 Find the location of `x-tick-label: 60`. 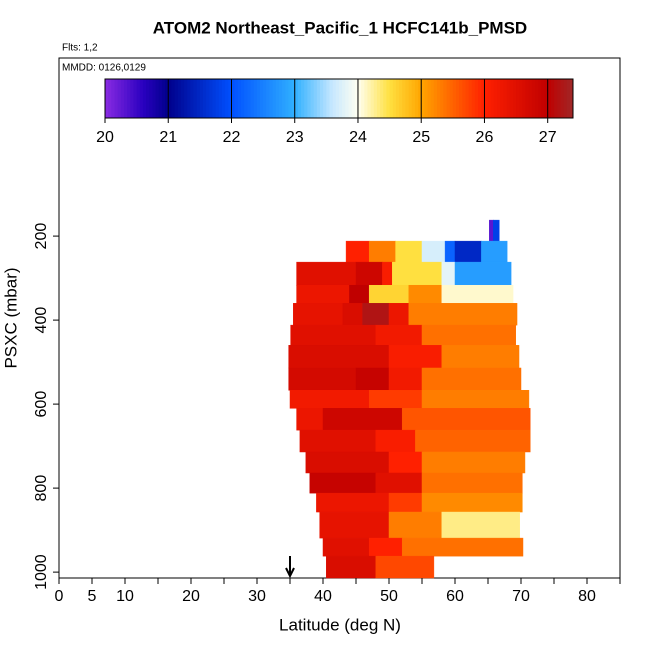

x-tick-label: 60 is located at coordinates (455, 596).